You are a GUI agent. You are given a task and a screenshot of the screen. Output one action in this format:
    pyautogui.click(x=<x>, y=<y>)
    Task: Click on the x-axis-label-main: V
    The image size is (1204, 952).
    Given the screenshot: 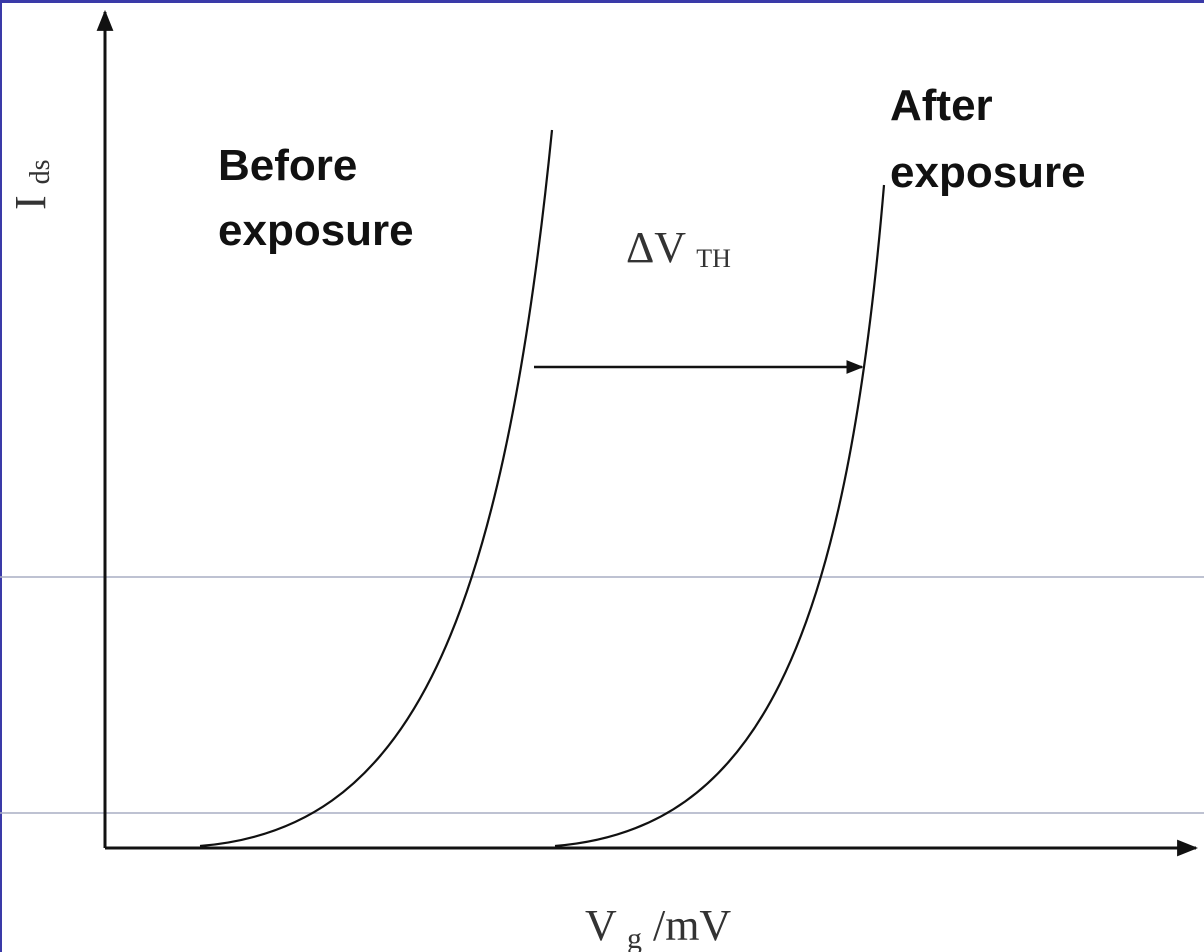 What is the action you would take?
    pyautogui.click(x=601, y=925)
    